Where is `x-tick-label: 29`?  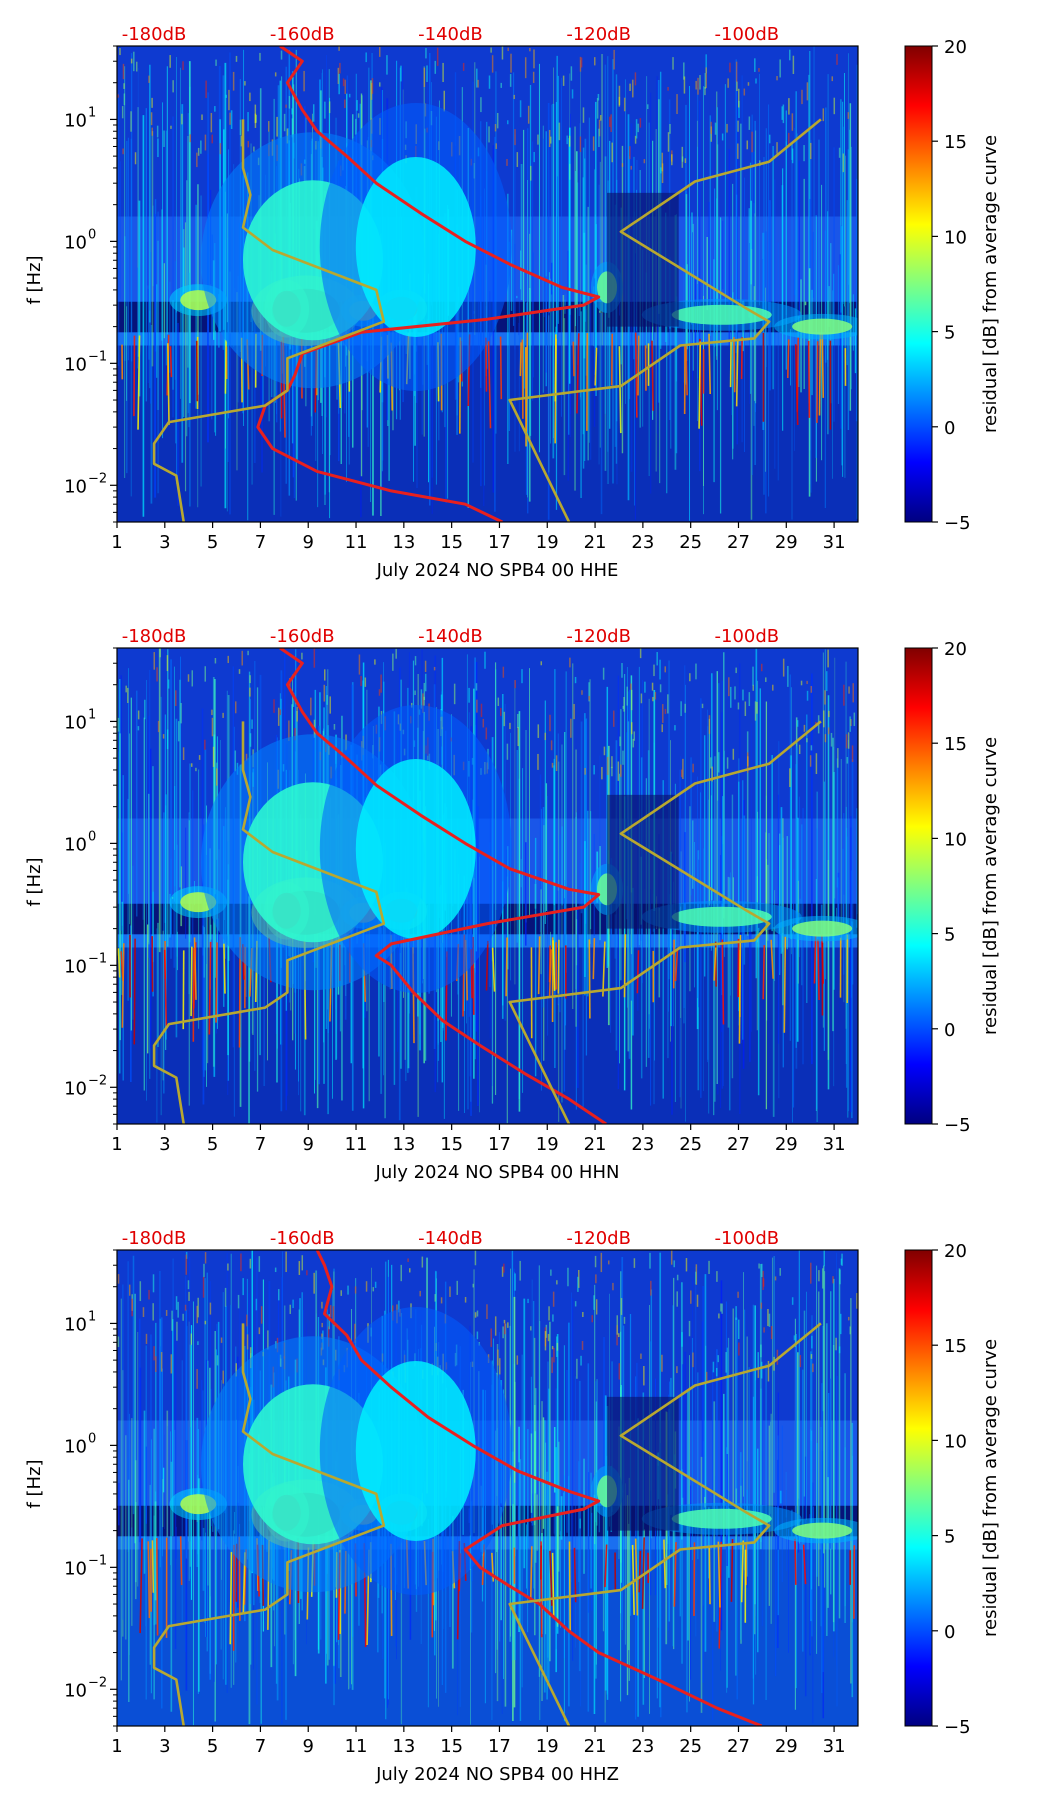
x-tick-label: 29 is located at coordinates (786, 1746).